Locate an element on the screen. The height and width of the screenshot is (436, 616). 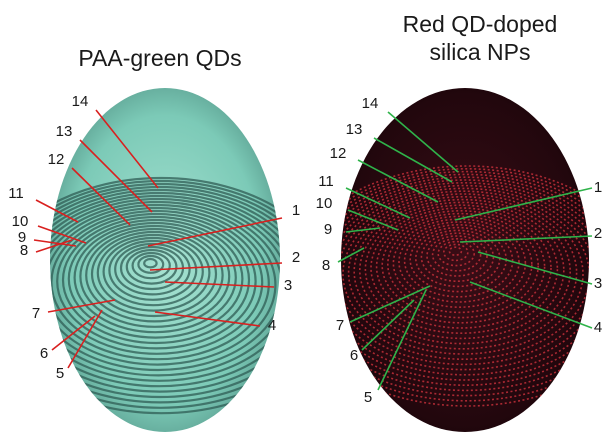
minutiae-label: 1 is located at coordinates (296, 210).